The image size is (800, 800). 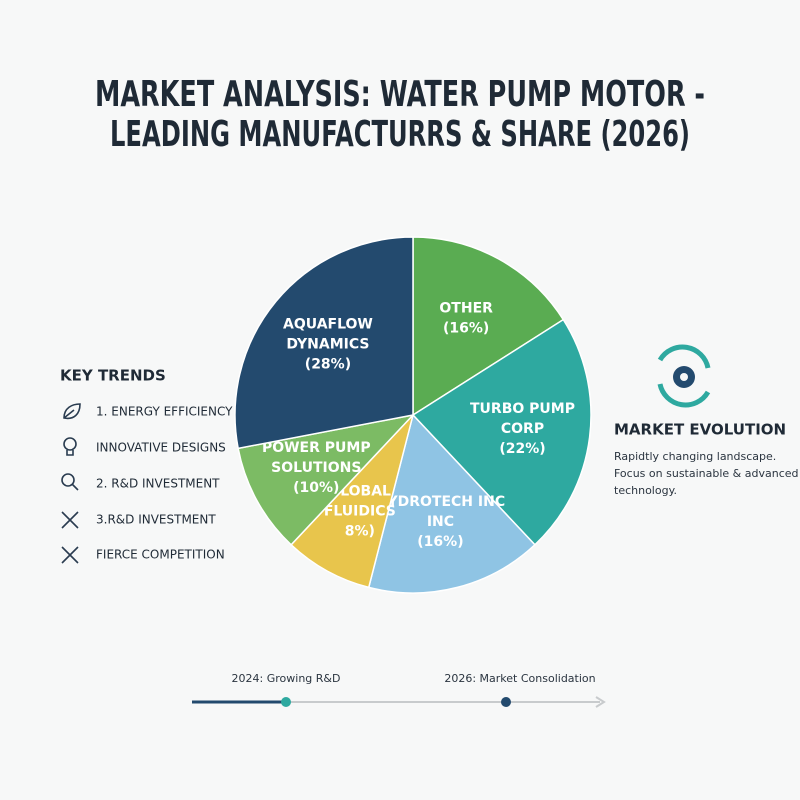 I want to click on slice-label: HYDROTECH INC INC (16%), so click(x=440, y=522).